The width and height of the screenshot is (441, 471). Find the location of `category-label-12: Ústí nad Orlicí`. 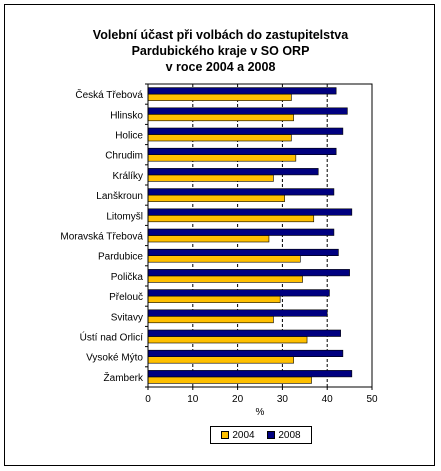

category-label-12: Ústí nad Orlicí is located at coordinates (112, 337).